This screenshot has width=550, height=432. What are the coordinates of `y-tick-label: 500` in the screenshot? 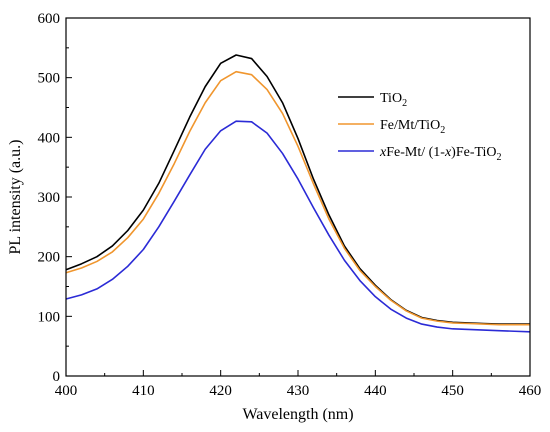 It's located at (49, 79).